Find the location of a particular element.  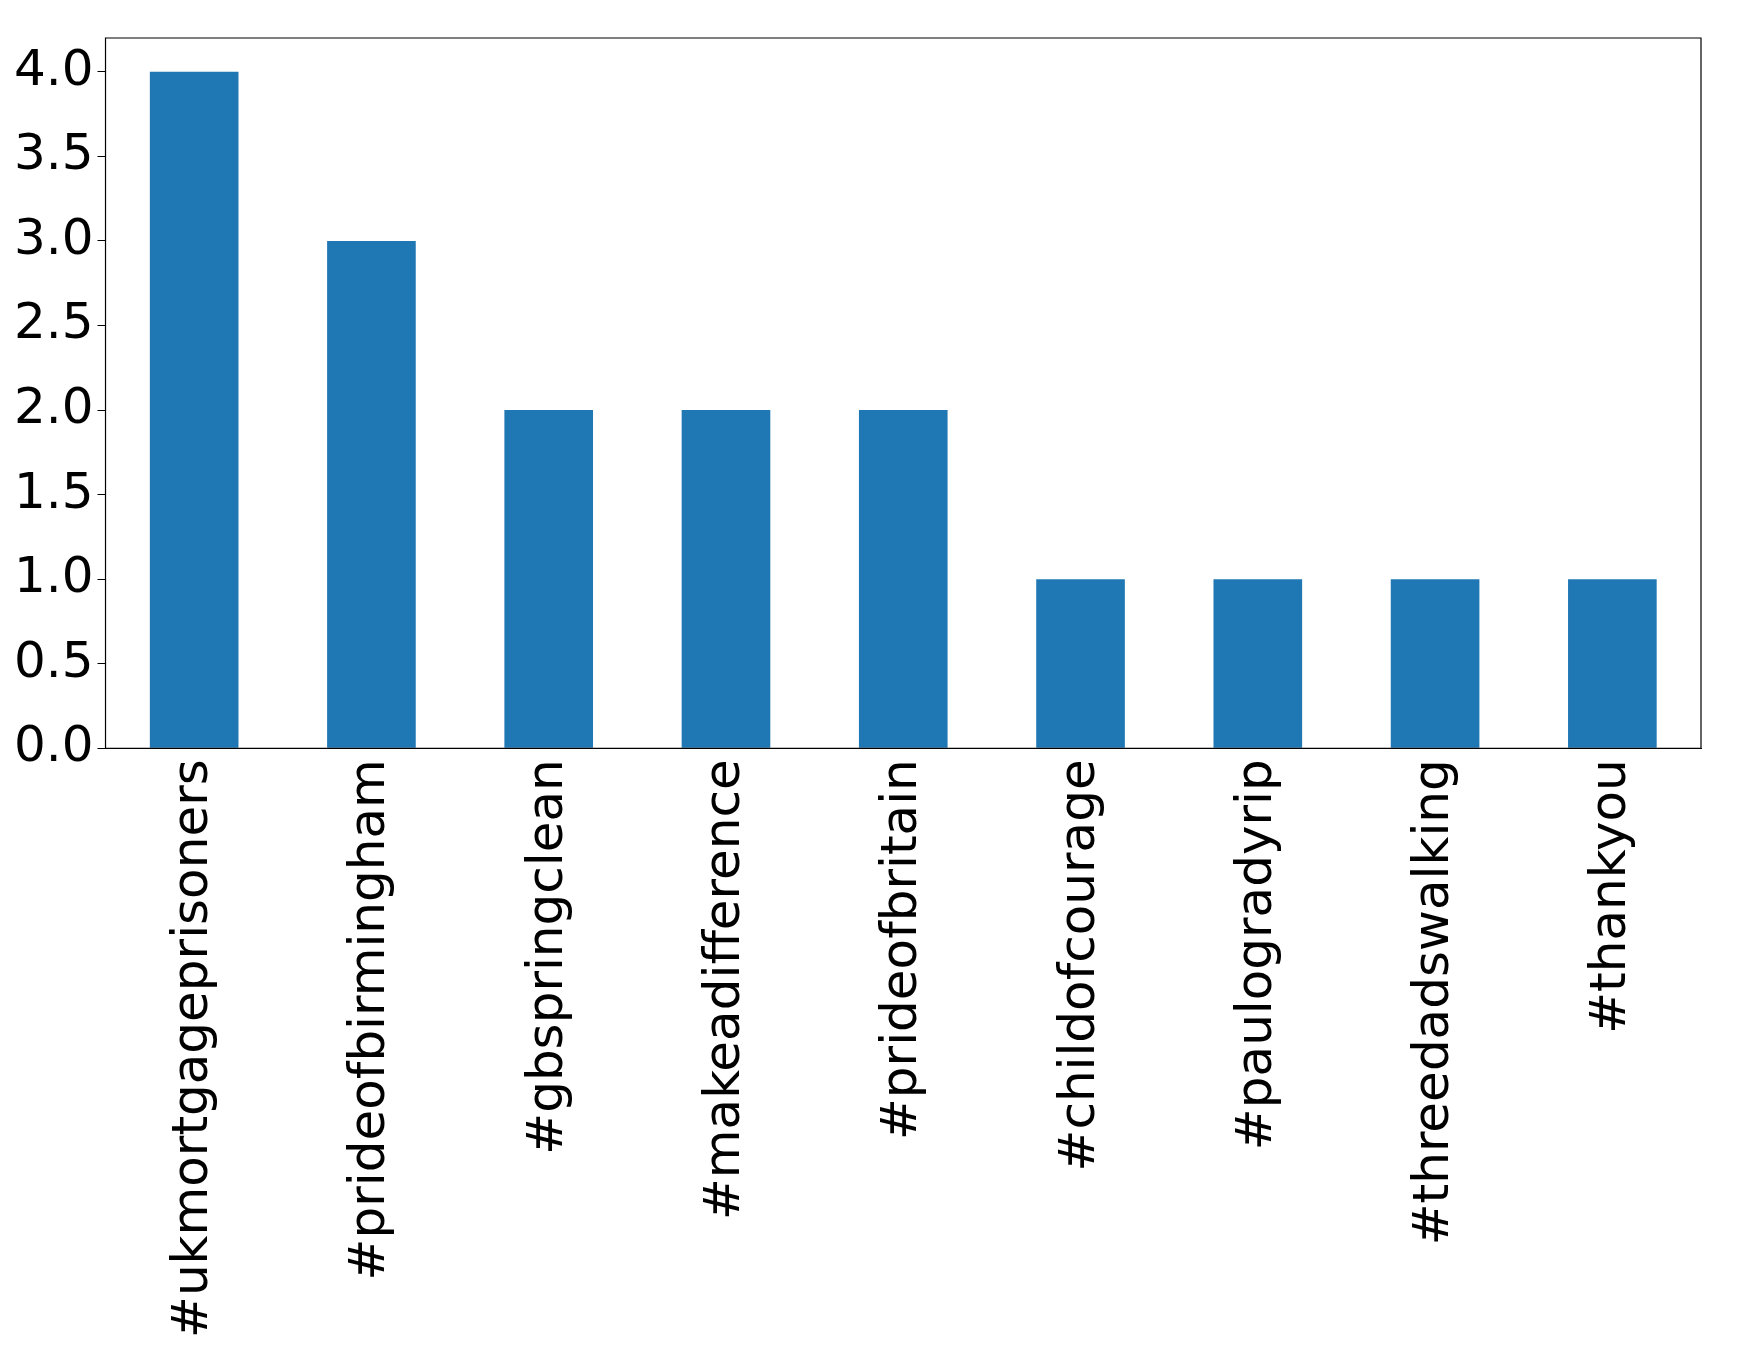

y-tick-label: 3.0 is located at coordinates (53, 236).